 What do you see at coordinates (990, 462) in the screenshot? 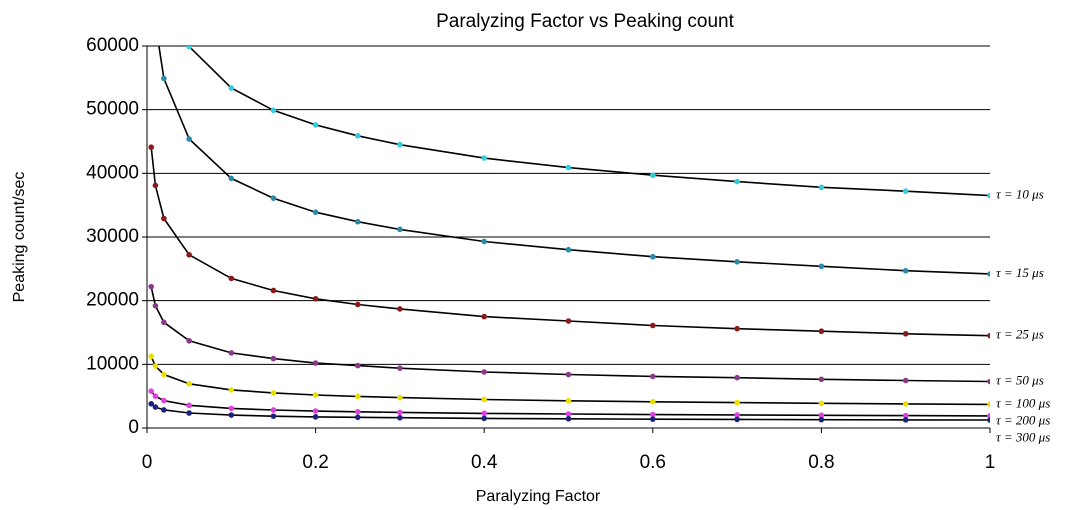
I see `x-tick-label: 1` at bounding box center [990, 462].